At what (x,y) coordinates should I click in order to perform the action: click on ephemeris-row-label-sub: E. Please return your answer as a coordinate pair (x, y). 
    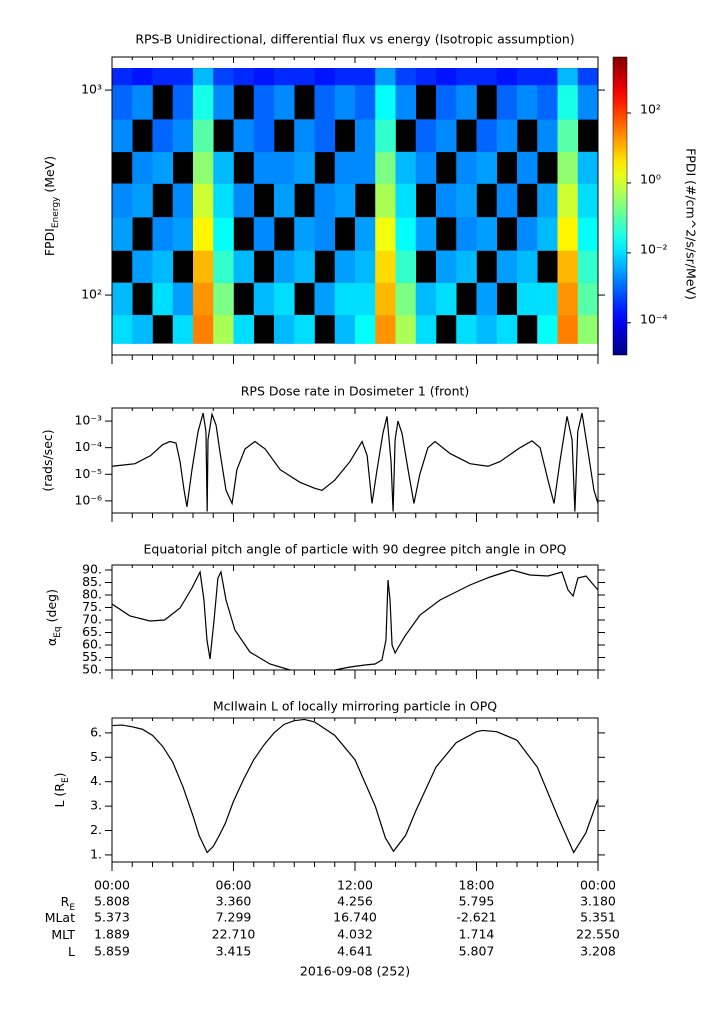
    Looking at the image, I should click on (72, 908).